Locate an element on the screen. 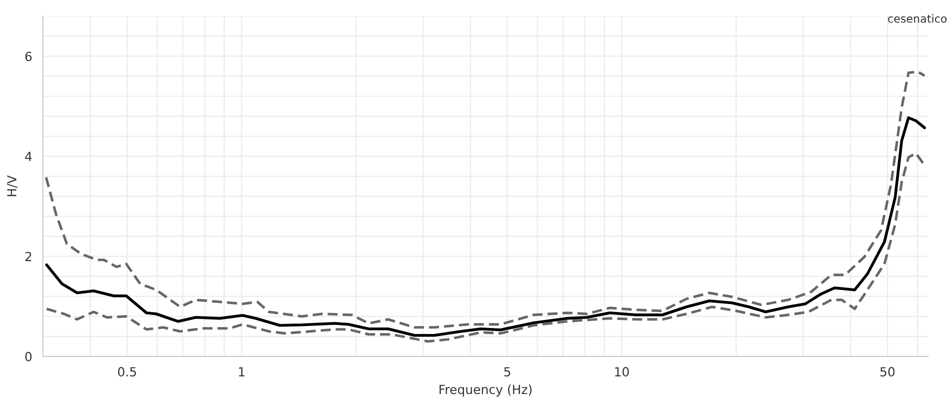  x-tick-label: 0.5 is located at coordinates (127, 371).